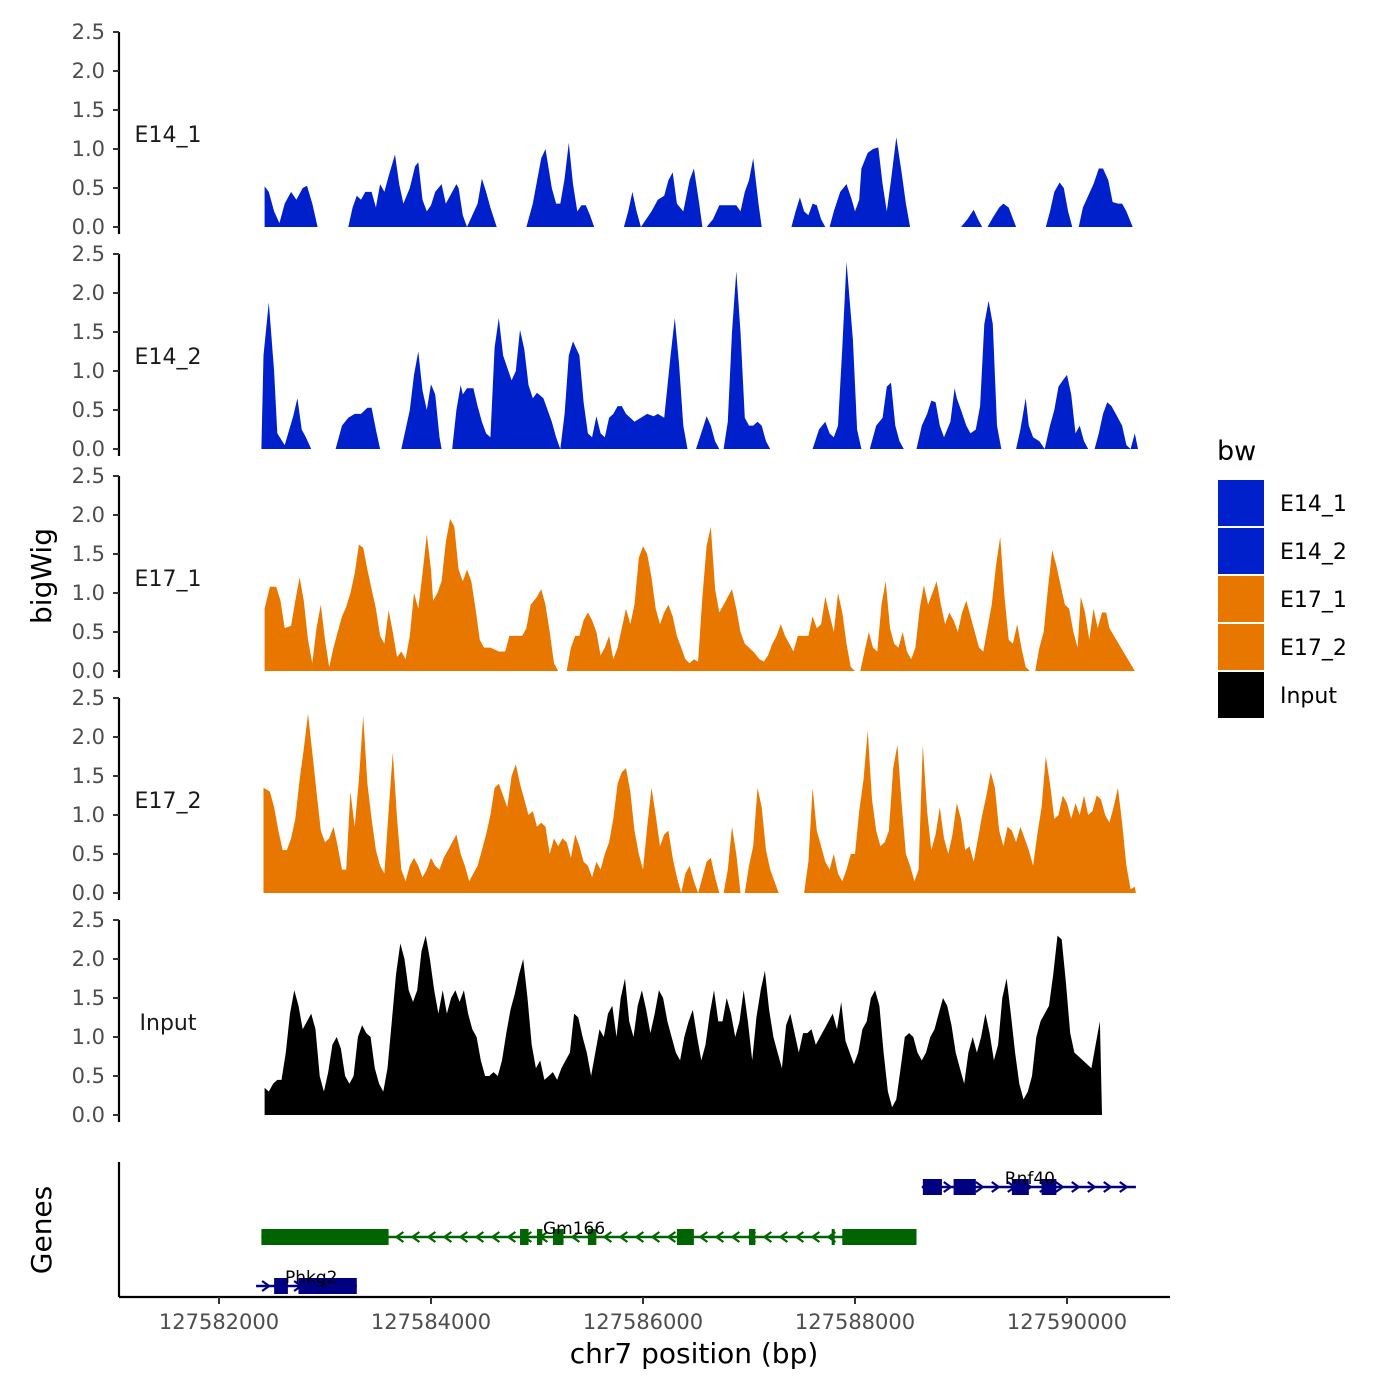 The width and height of the screenshot is (1400, 1400). What do you see at coordinates (694, 1353) in the screenshot?
I see `x-axis-title: chr7 position (bp)` at bounding box center [694, 1353].